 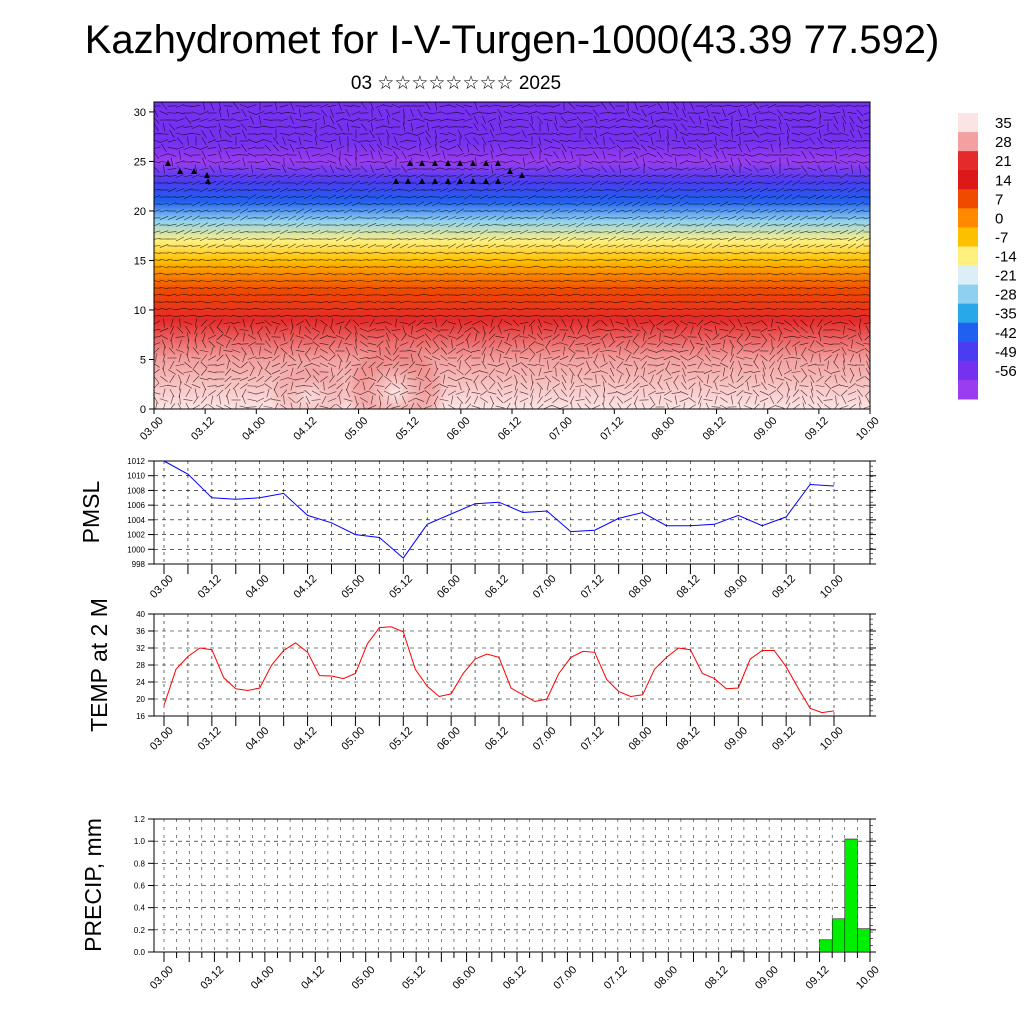 What do you see at coordinates (1006, 257) in the screenshot?
I see `colorbar-label: -14` at bounding box center [1006, 257].